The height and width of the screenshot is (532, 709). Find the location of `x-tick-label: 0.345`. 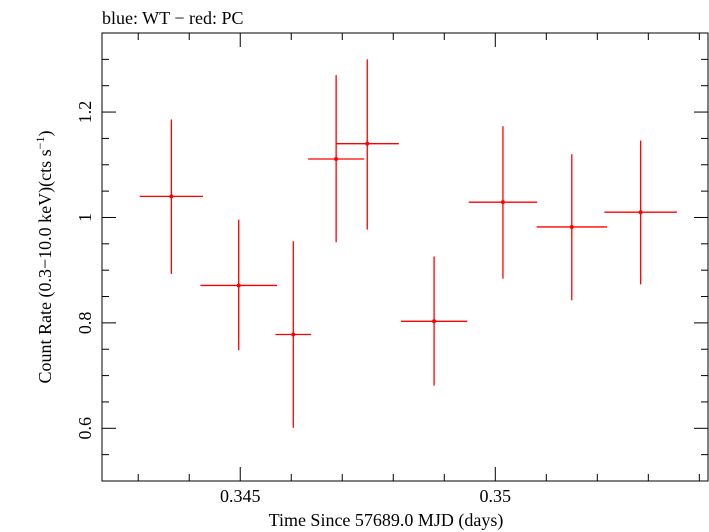

x-tick-label: 0.345 is located at coordinates (240, 496).